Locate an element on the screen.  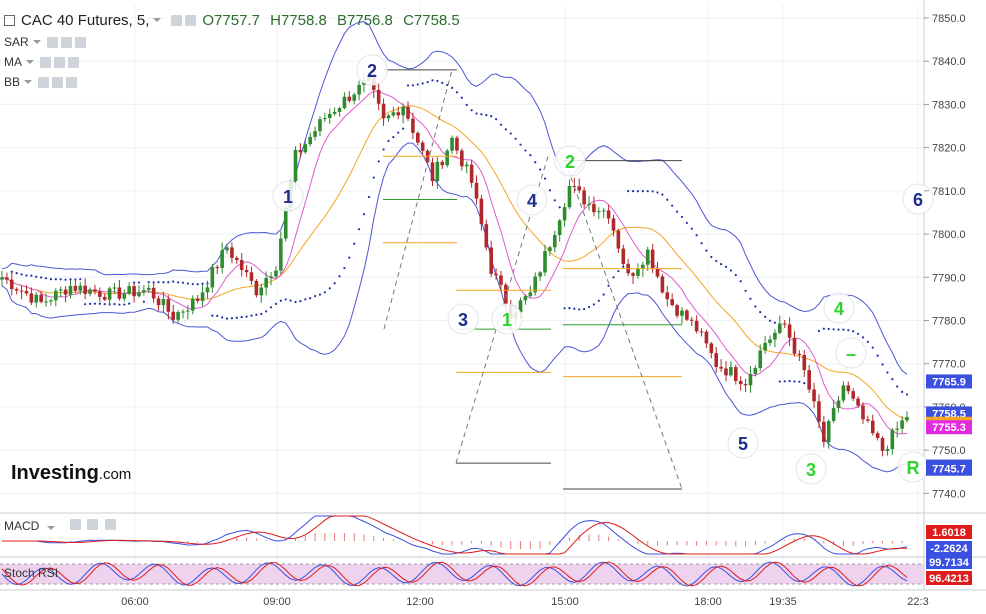
logo-suffix: .com is located at coordinates (115, 474).